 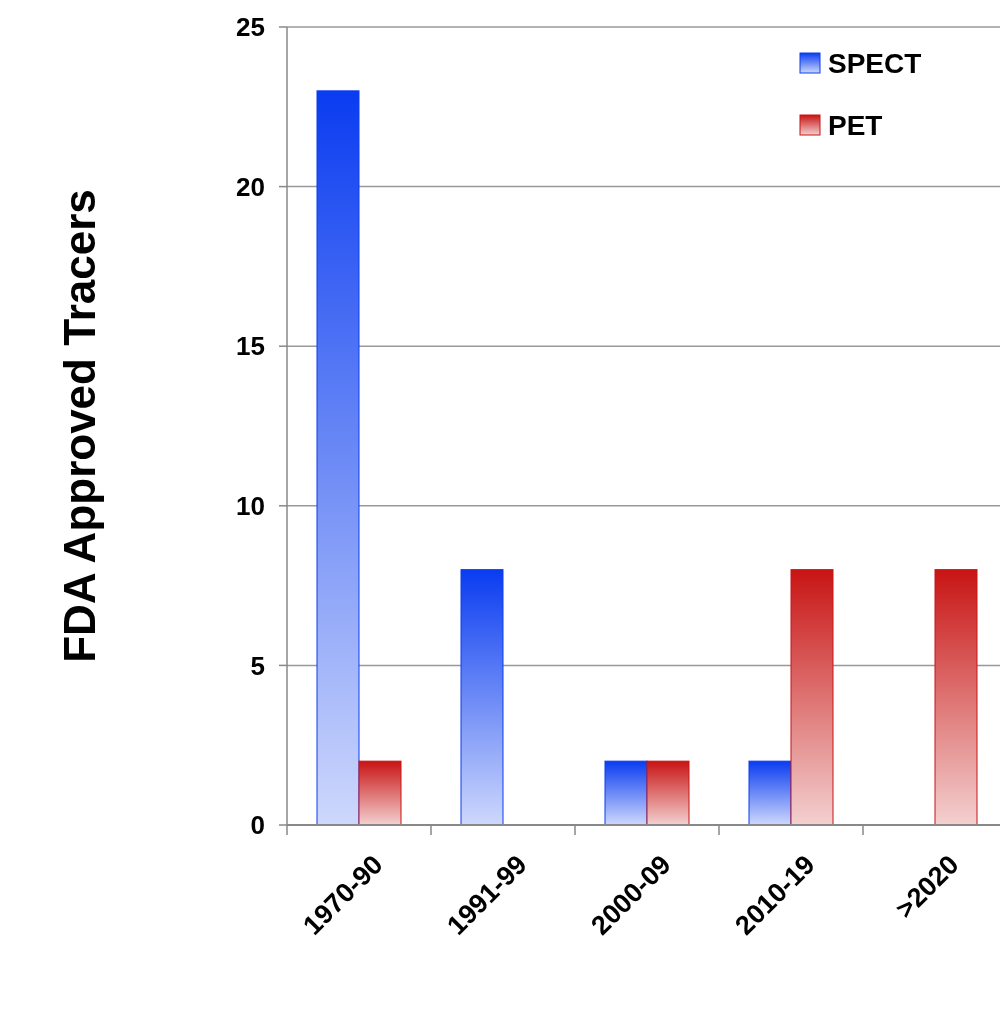 What do you see at coordinates (250, 186) in the screenshot?
I see `y-tick-label: 20` at bounding box center [250, 186].